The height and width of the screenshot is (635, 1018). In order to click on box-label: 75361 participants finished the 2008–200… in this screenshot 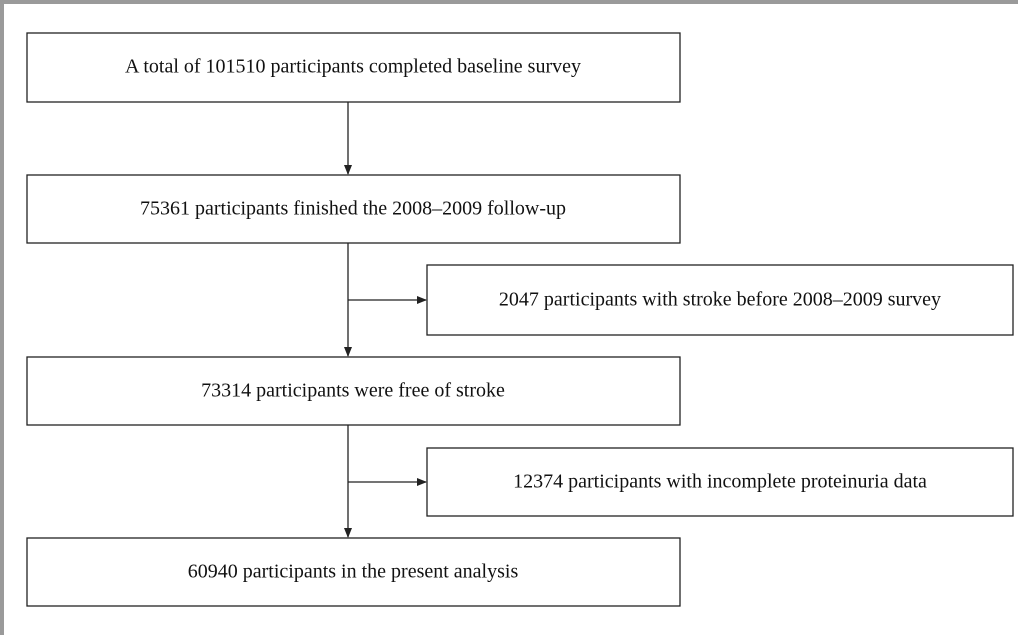, I will do `click(353, 209)`.